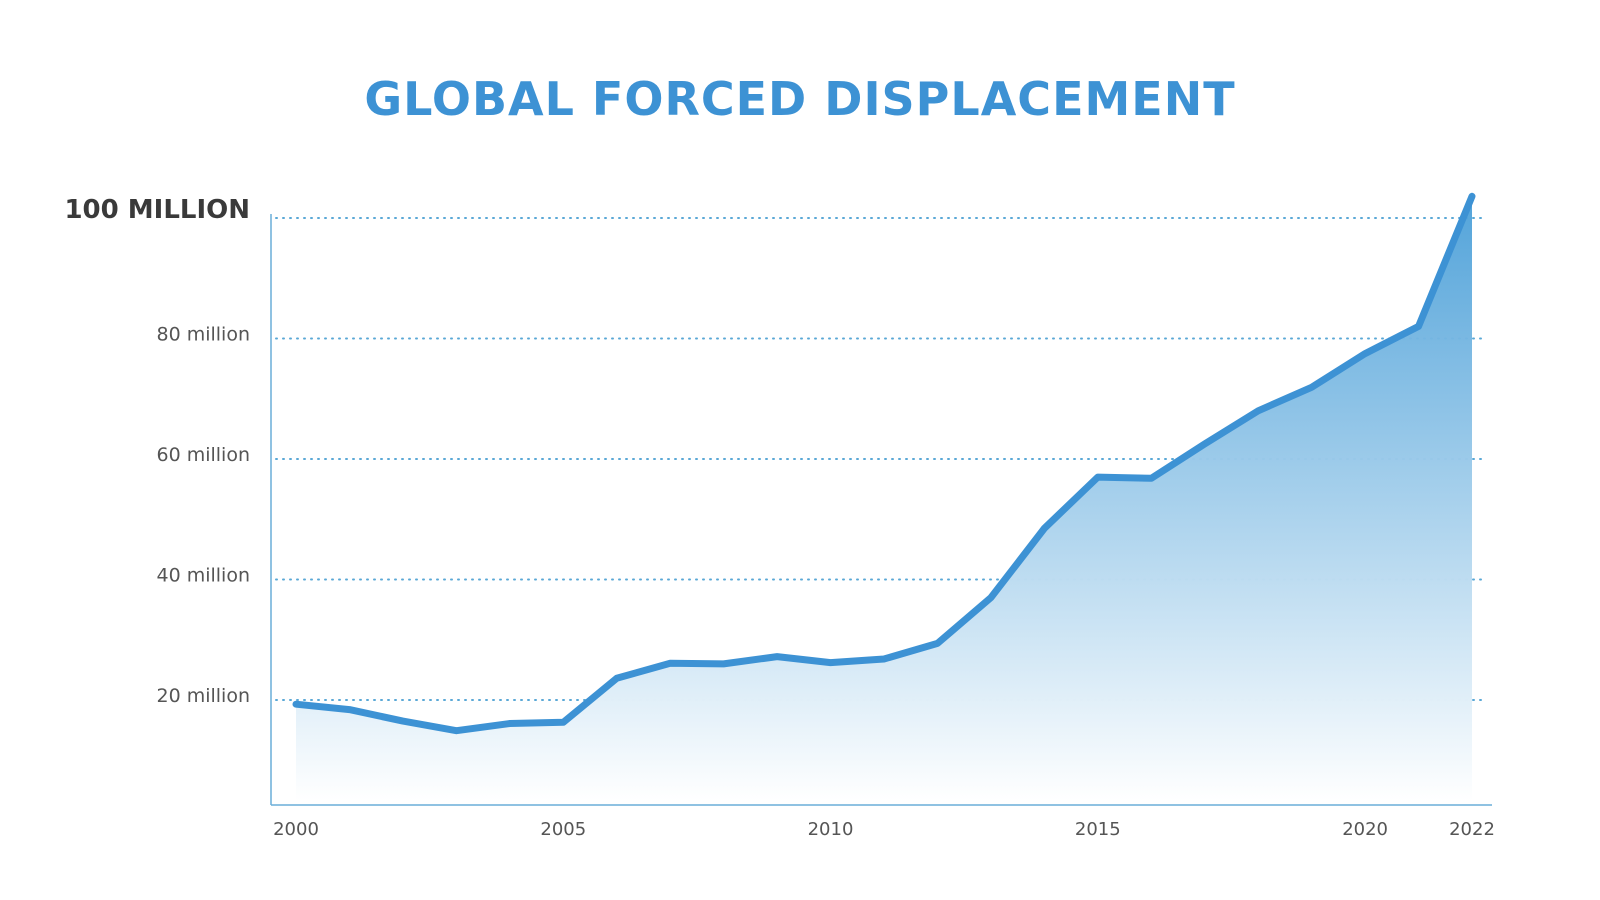 The image size is (1600, 900). What do you see at coordinates (203, 696) in the screenshot?
I see `y-tick-label: 20 million` at bounding box center [203, 696].